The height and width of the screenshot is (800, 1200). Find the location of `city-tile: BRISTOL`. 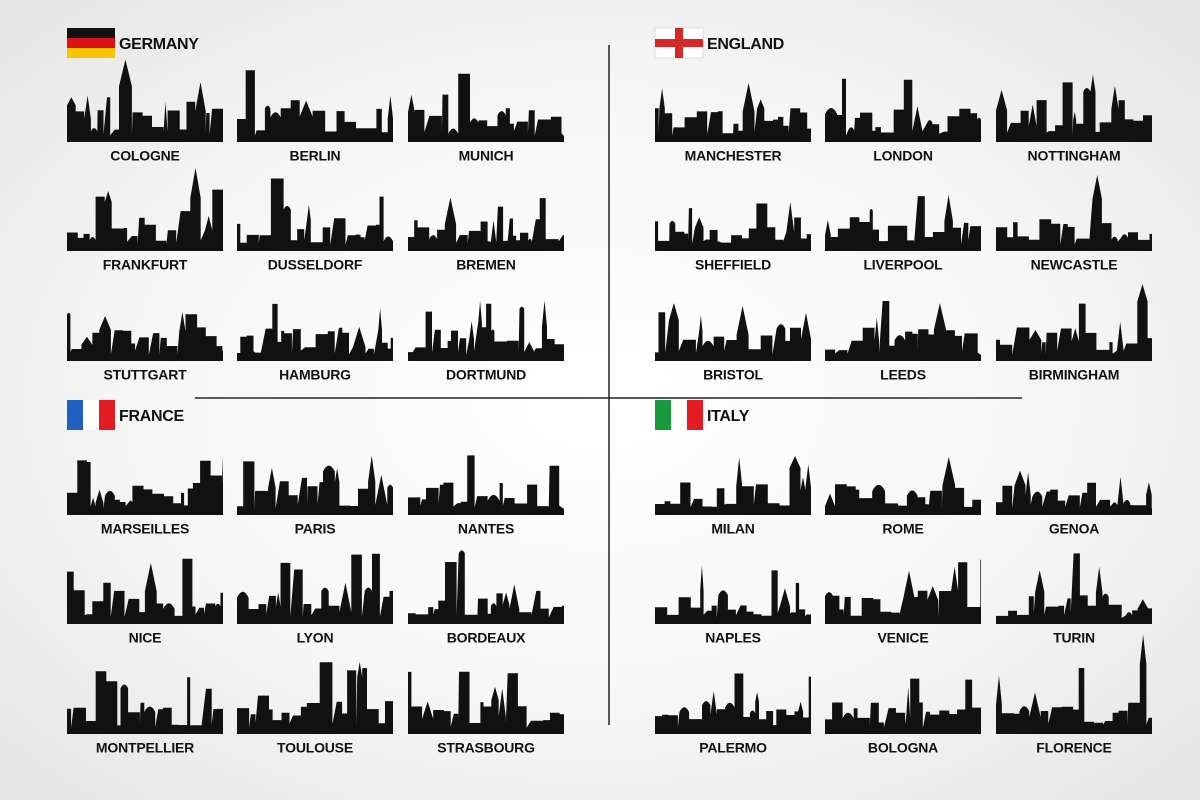

city-tile: BRISTOL is located at coordinates (733, 342).